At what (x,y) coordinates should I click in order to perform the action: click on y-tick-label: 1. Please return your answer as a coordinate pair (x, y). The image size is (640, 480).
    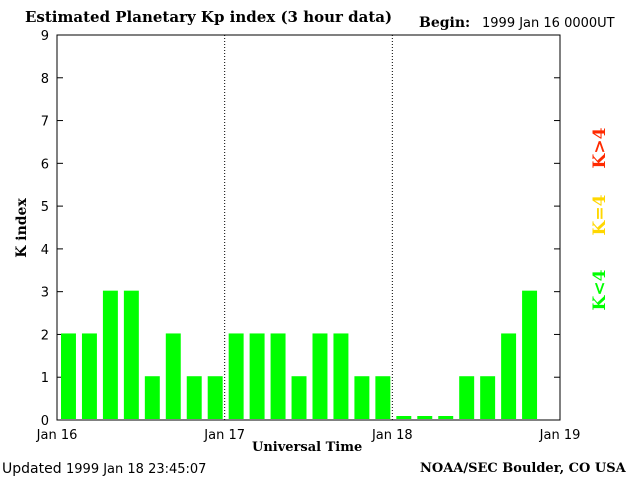
    Looking at the image, I should click on (45, 378).